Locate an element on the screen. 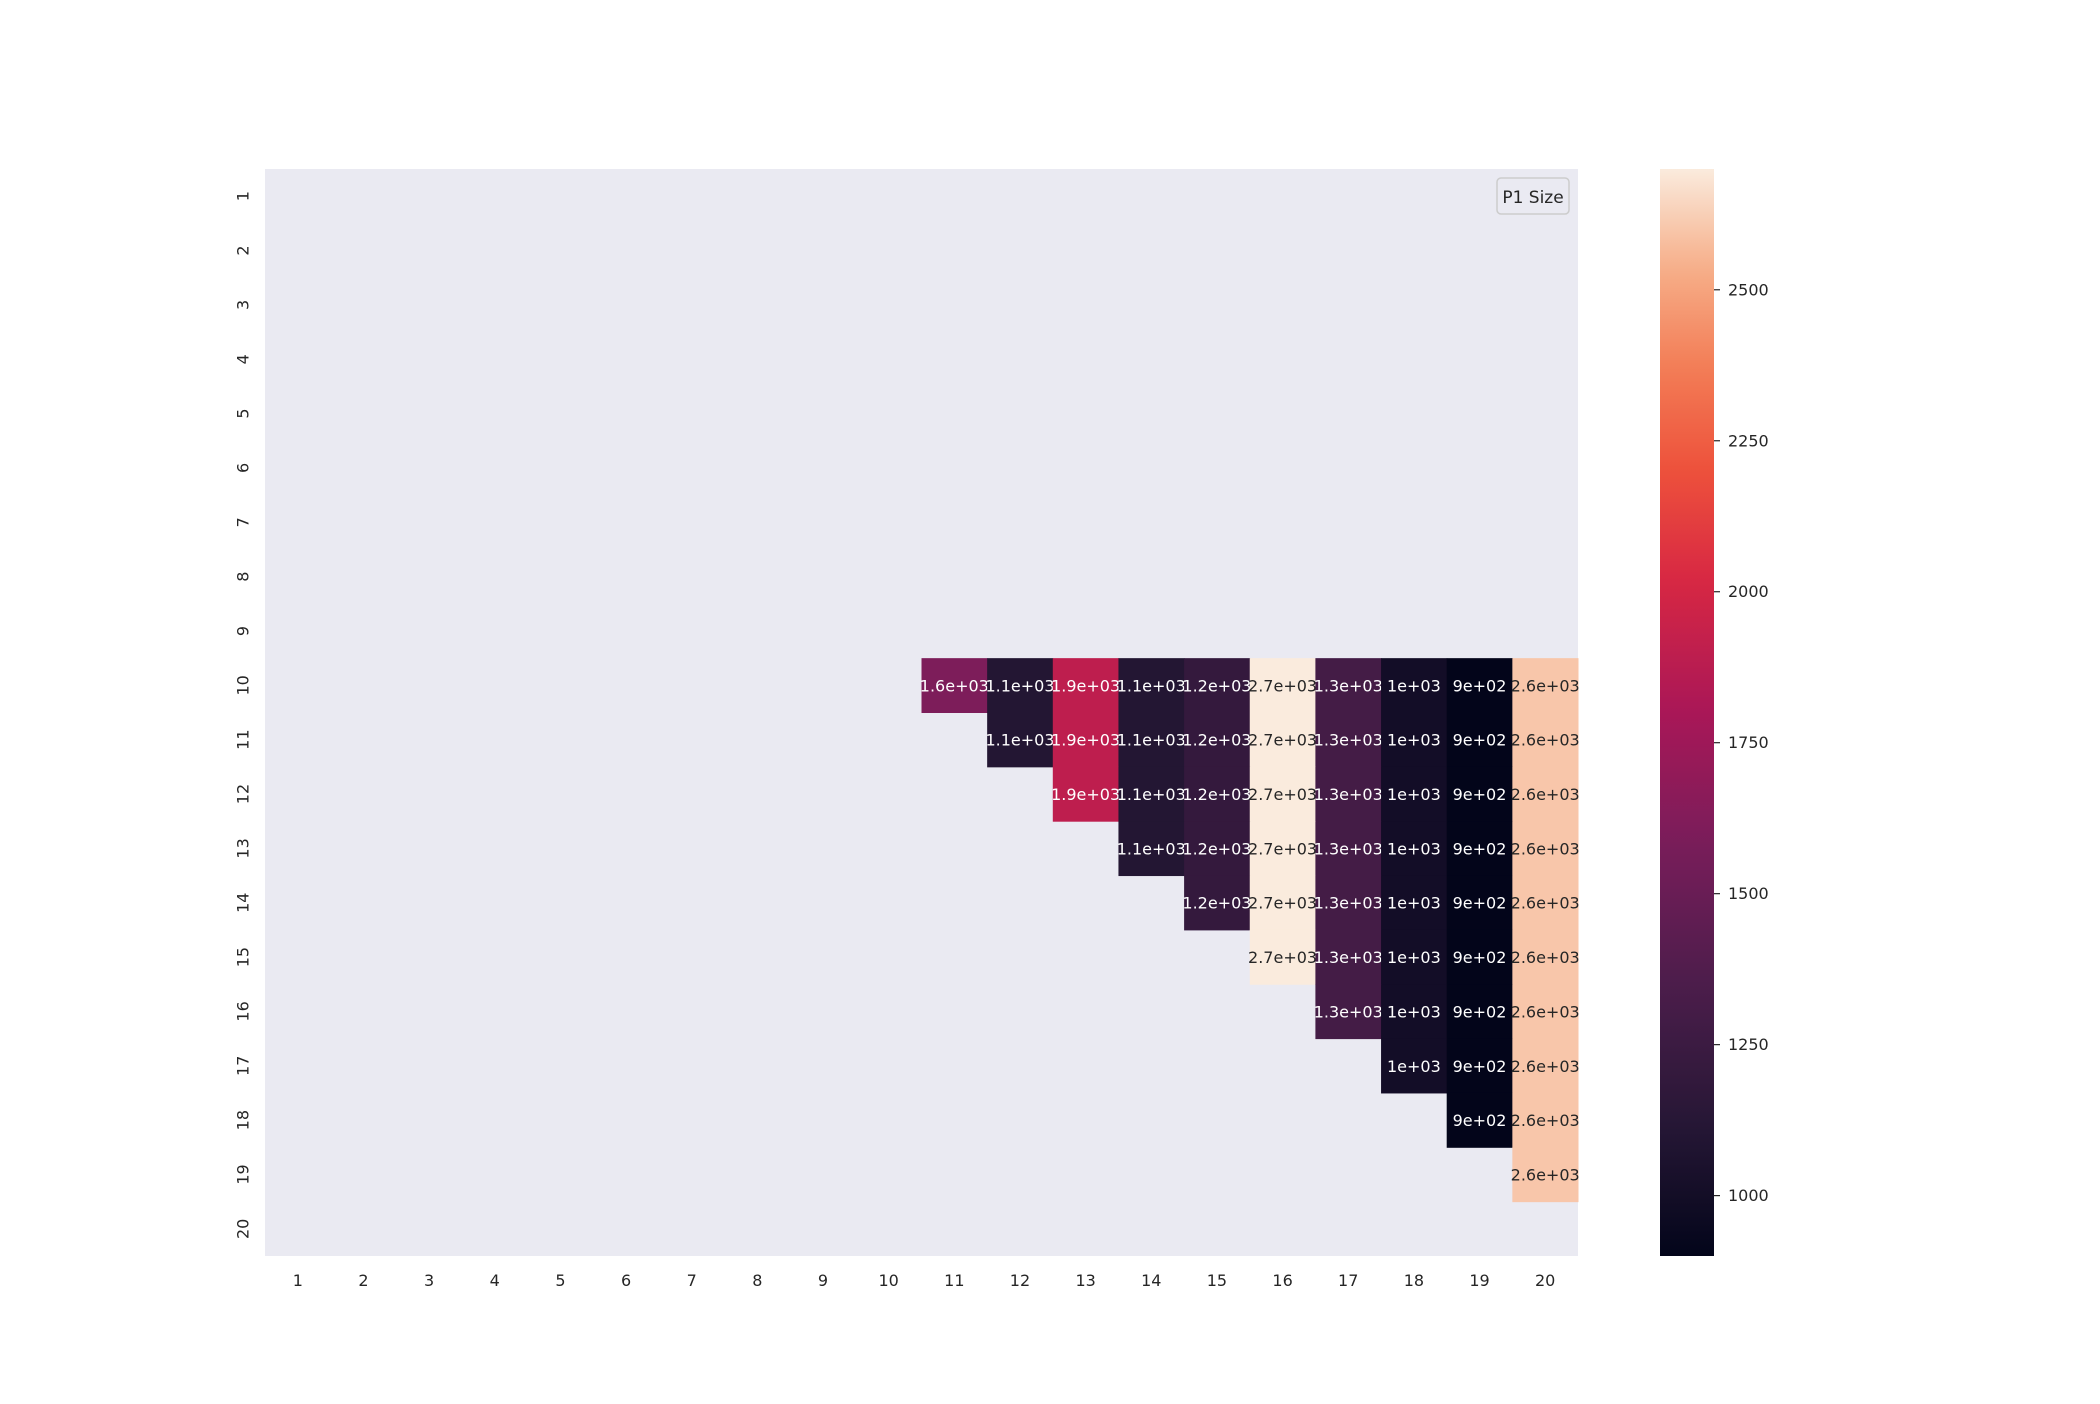  colorbar-tick-label: 2500 is located at coordinates (1748, 289).